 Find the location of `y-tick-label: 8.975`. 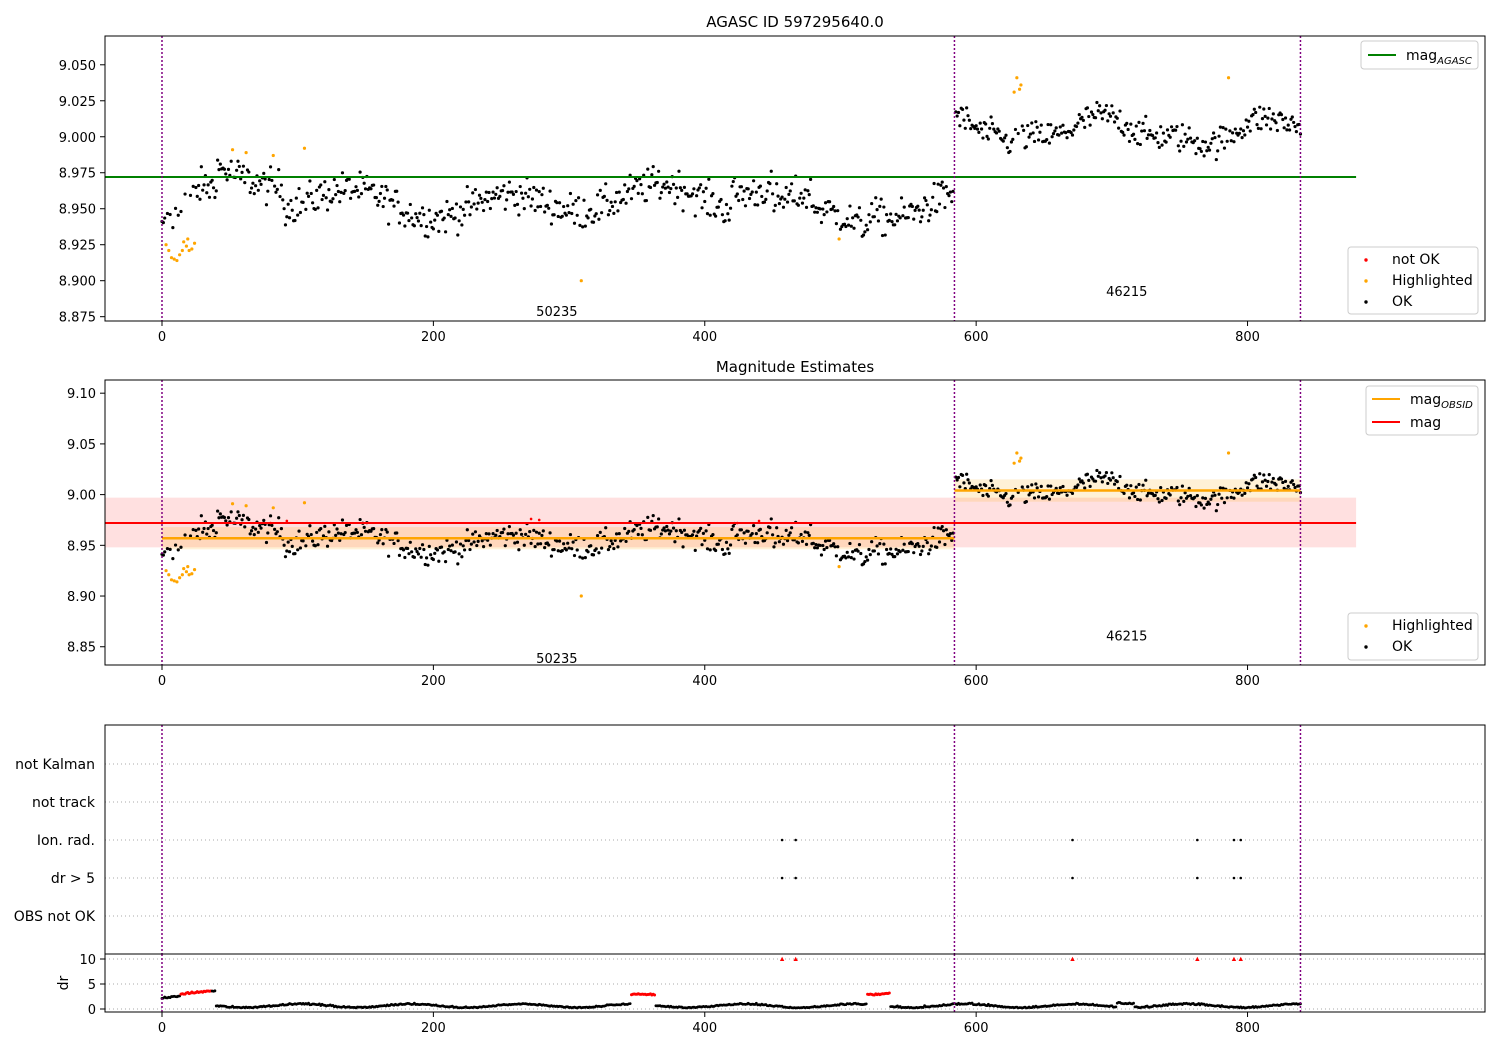

y-tick-label: 8.975 is located at coordinates (77, 174).